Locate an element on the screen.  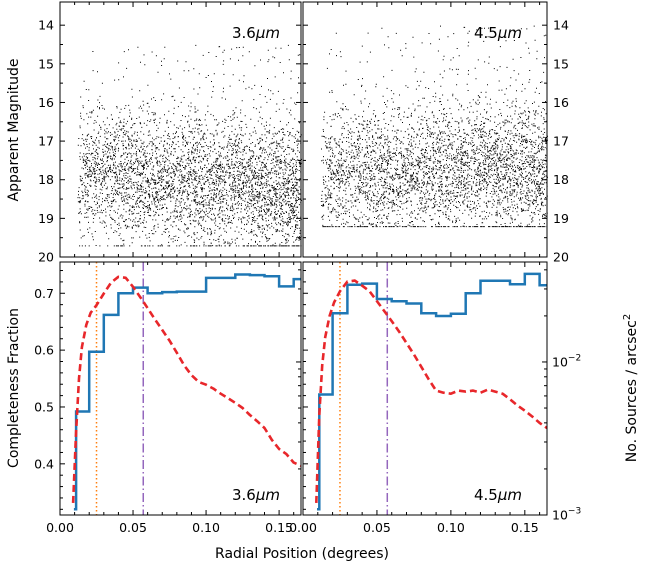
y-tick-label: 0.6 is located at coordinates (44, 350).